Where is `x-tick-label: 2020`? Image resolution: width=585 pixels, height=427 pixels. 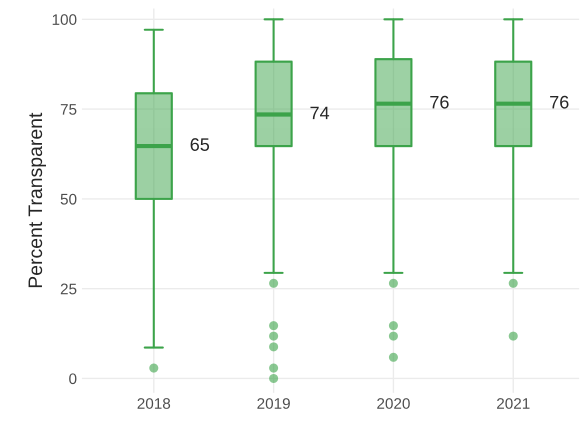
x-tick-label: 2020 is located at coordinates (393, 403).